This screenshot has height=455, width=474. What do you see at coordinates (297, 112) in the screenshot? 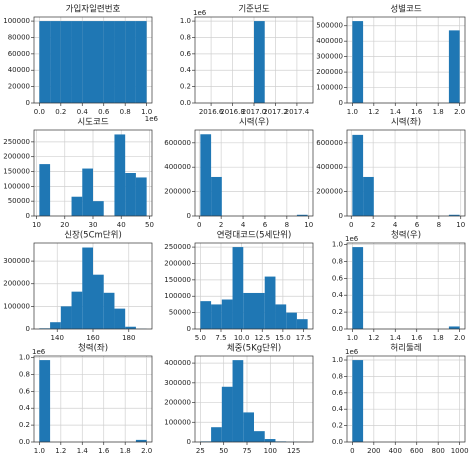
I see `x-tick-label: 2017.4` at bounding box center [297, 112].